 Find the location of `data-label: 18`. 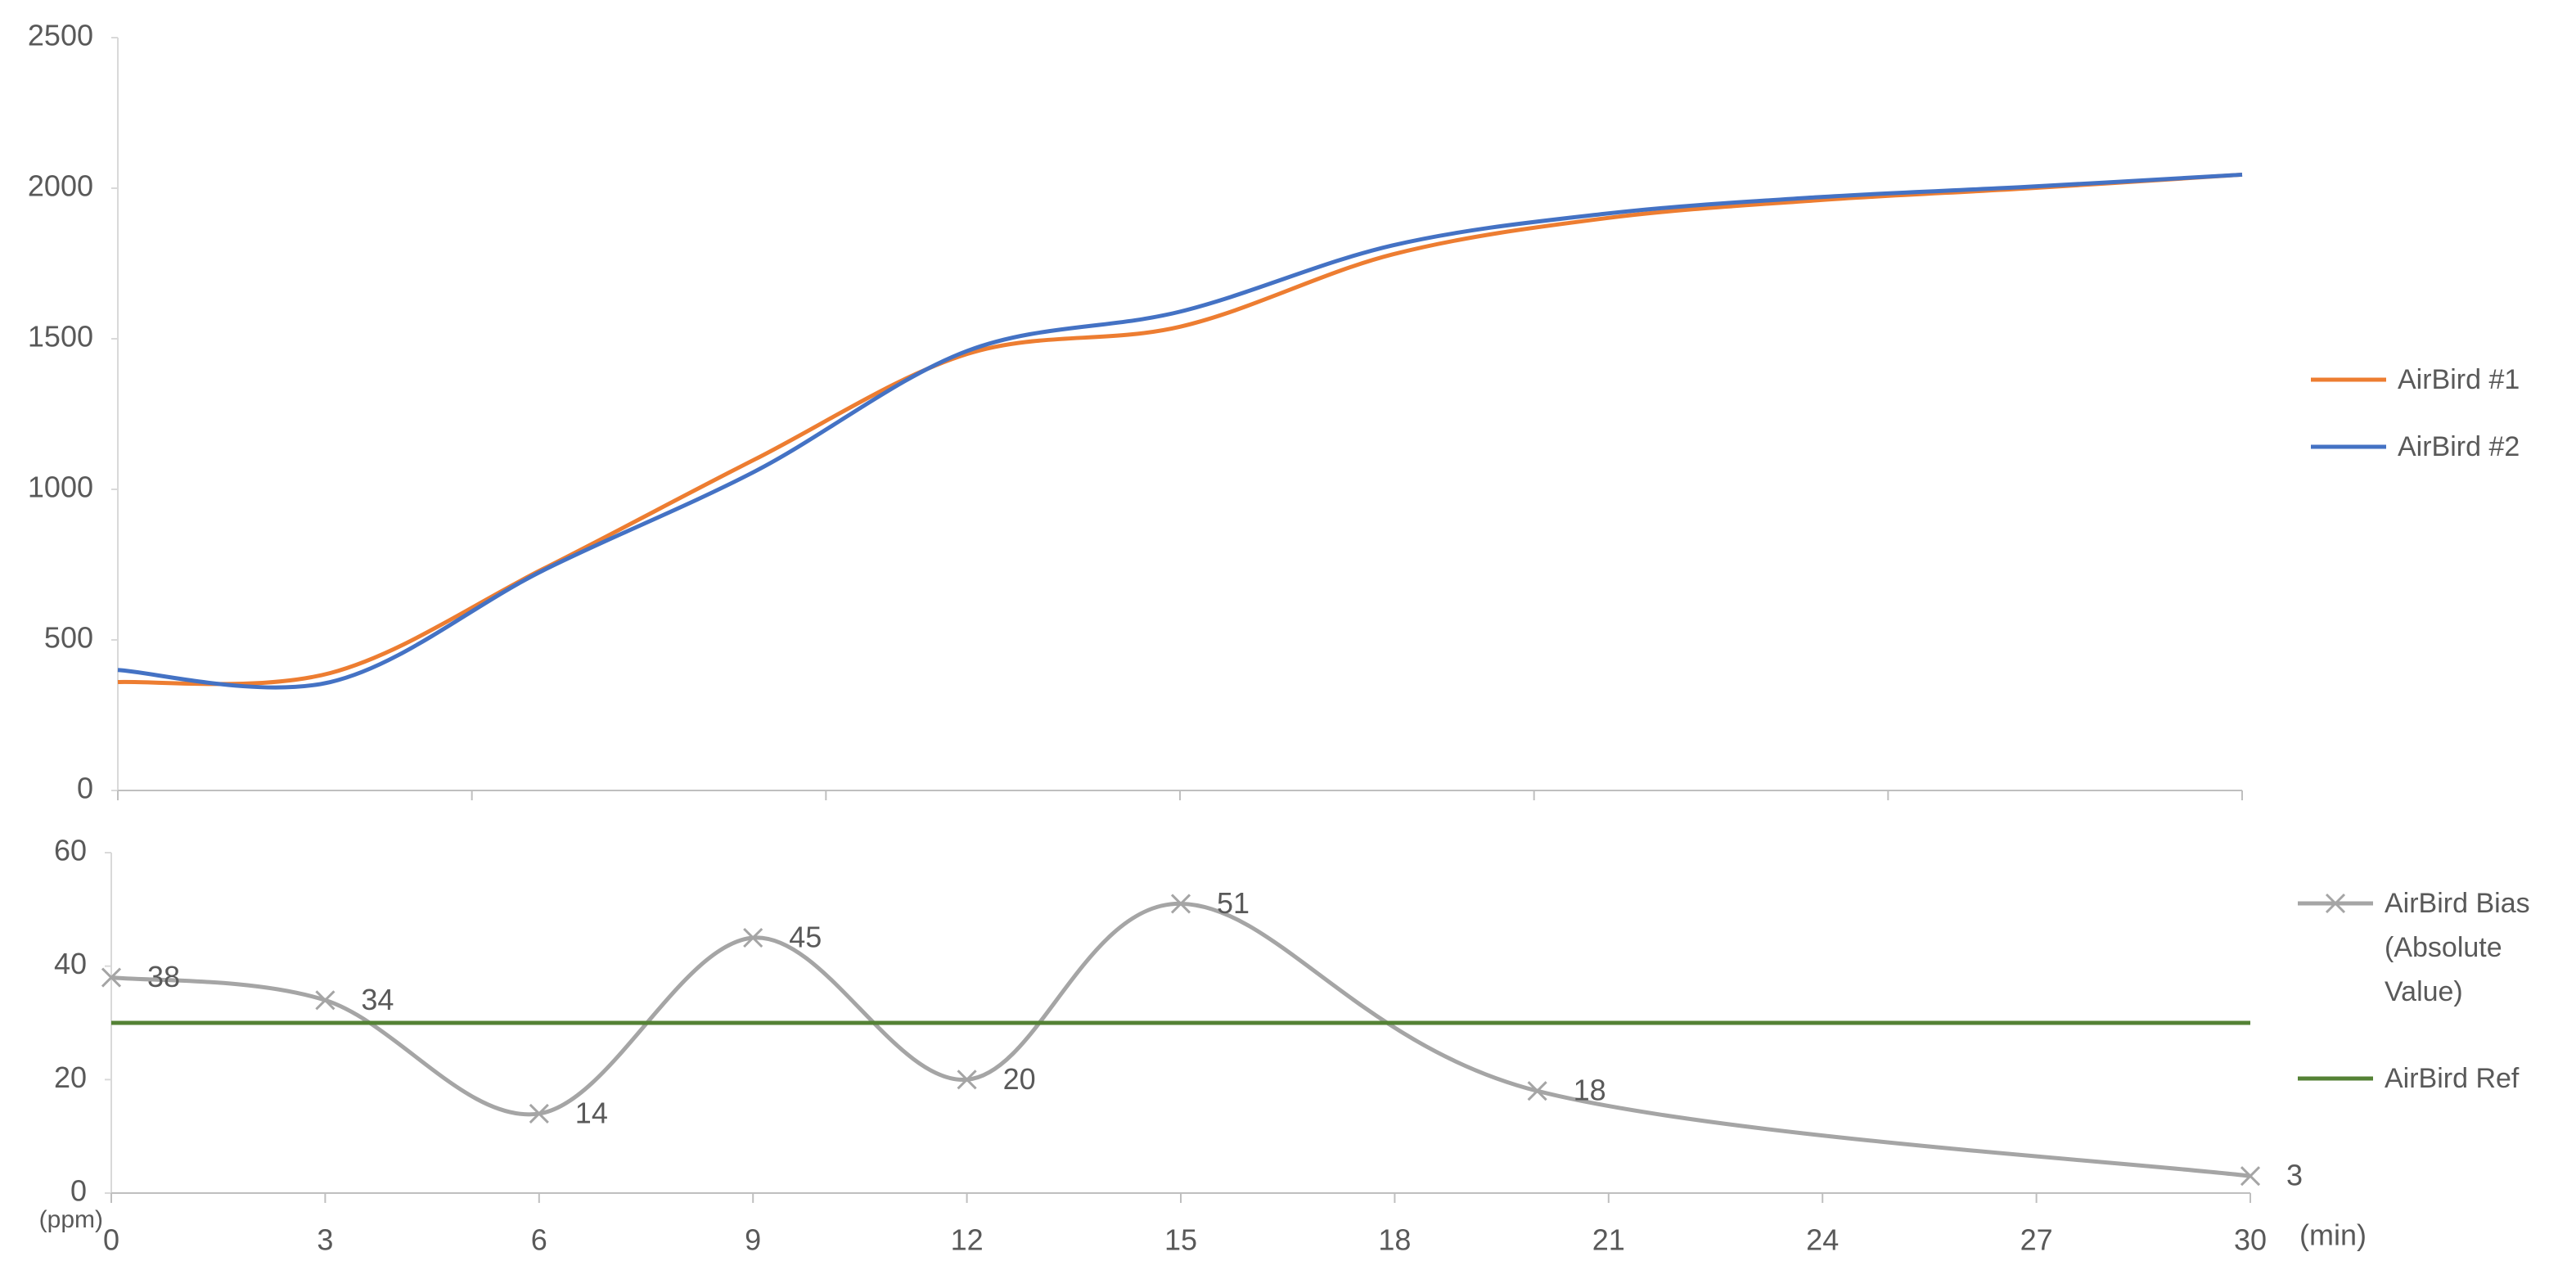

data-label: 18 is located at coordinates (1590, 1090).